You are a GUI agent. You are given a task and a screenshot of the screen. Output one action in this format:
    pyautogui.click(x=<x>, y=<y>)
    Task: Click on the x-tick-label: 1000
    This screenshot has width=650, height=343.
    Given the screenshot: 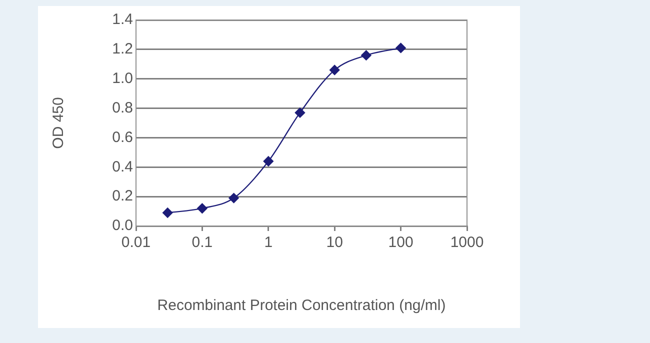 What is the action you would take?
    pyautogui.click(x=467, y=243)
    